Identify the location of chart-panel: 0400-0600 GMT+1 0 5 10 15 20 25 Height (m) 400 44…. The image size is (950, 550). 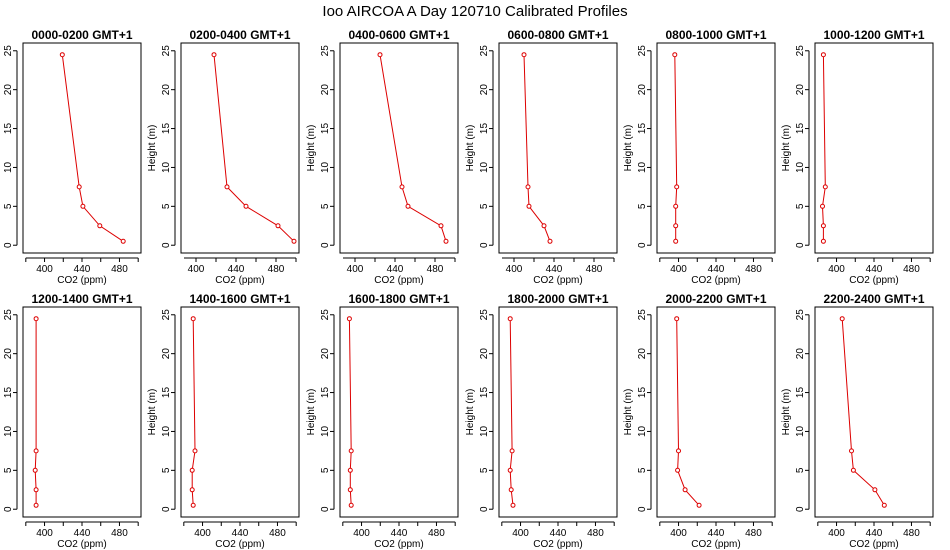
(382, 157).